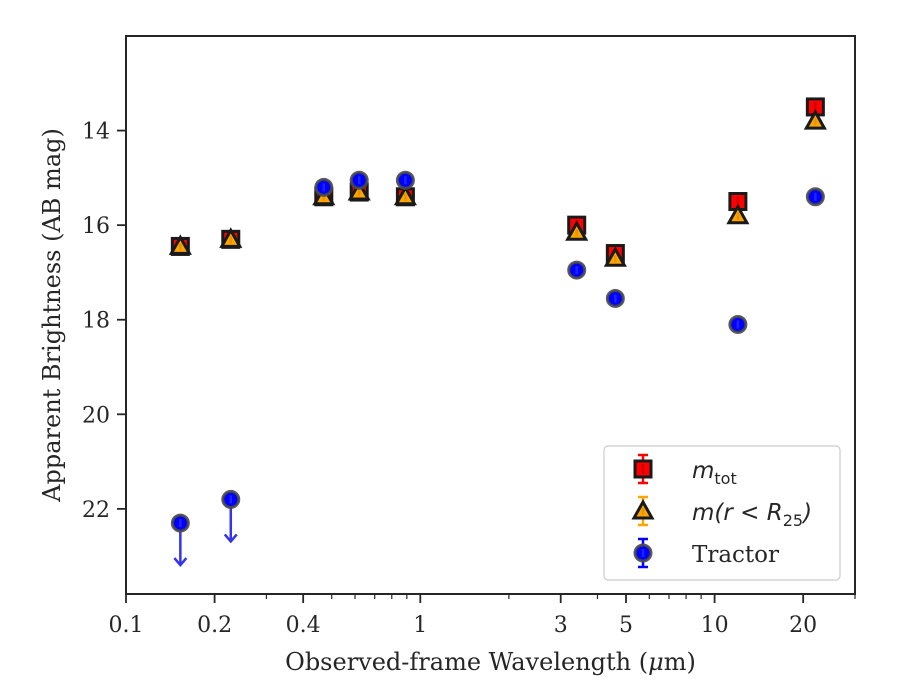  I want to click on y-tick-label: 20, so click(96, 415).